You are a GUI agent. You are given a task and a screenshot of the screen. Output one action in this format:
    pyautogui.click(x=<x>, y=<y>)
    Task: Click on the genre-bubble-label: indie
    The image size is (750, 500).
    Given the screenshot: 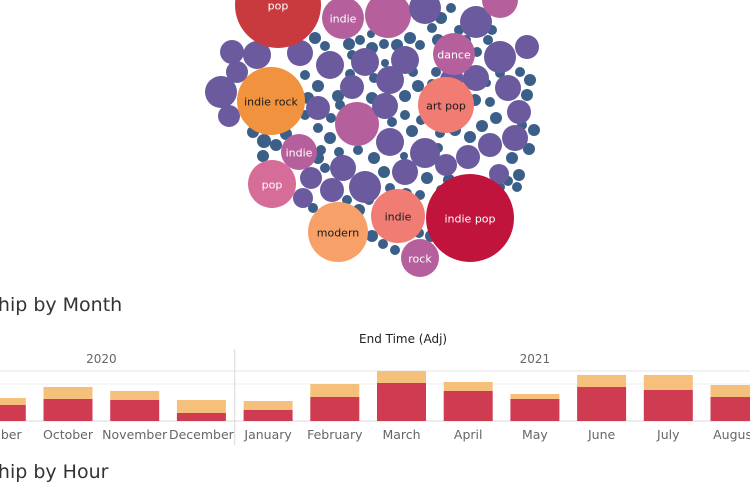 What is the action you would take?
    pyautogui.click(x=343, y=19)
    